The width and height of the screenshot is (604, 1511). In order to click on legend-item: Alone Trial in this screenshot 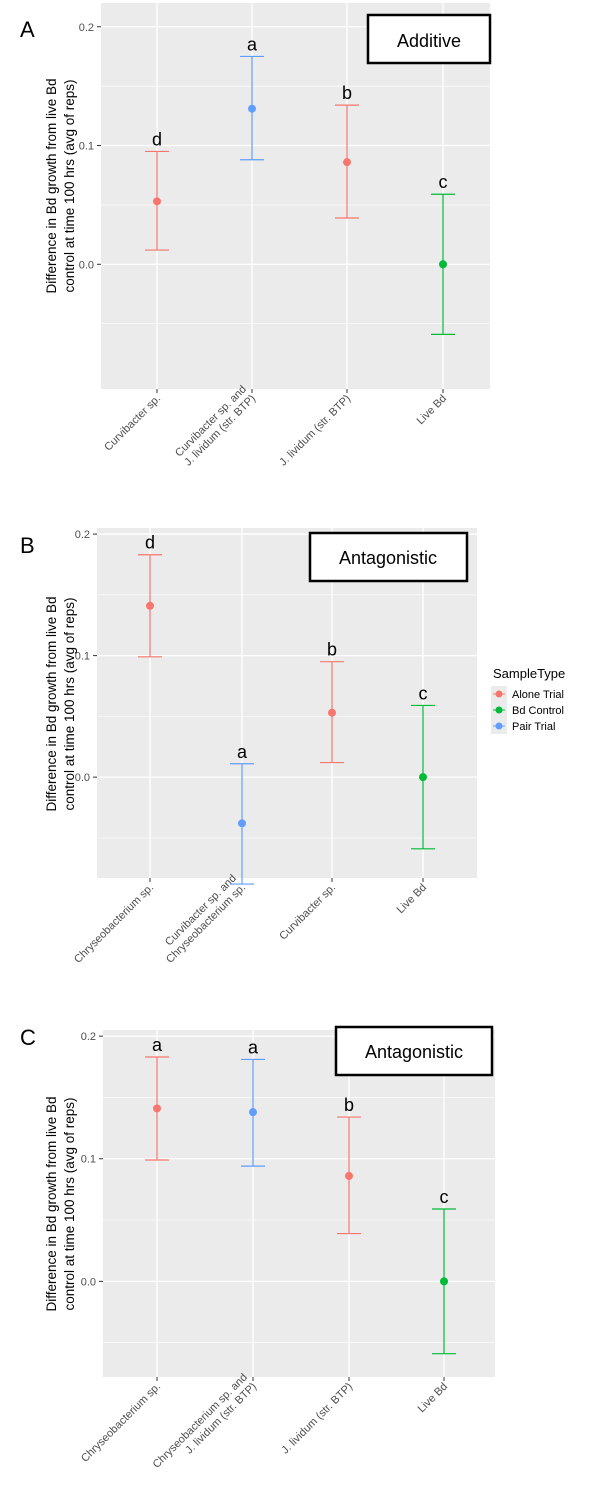, I will do `click(527, 694)`.